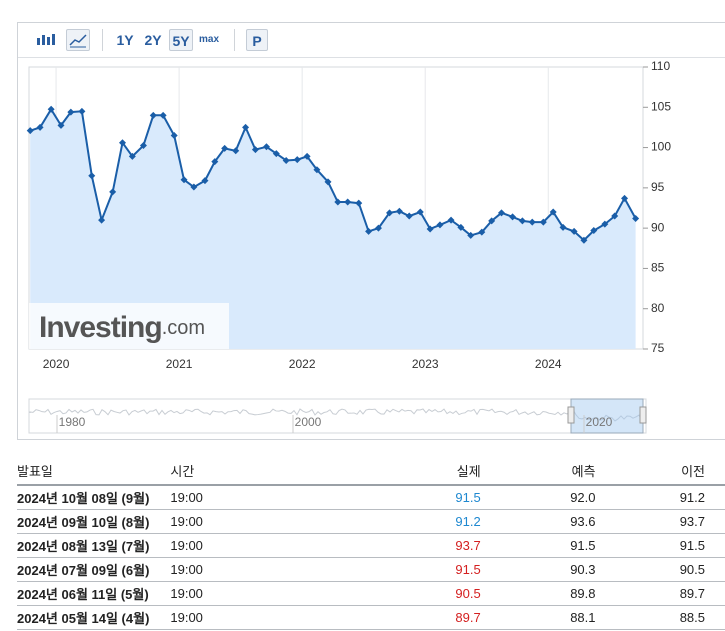  Describe the element at coordinates (56, 364) in the screenshot. I see `x-tick-label: 2020` at that location.